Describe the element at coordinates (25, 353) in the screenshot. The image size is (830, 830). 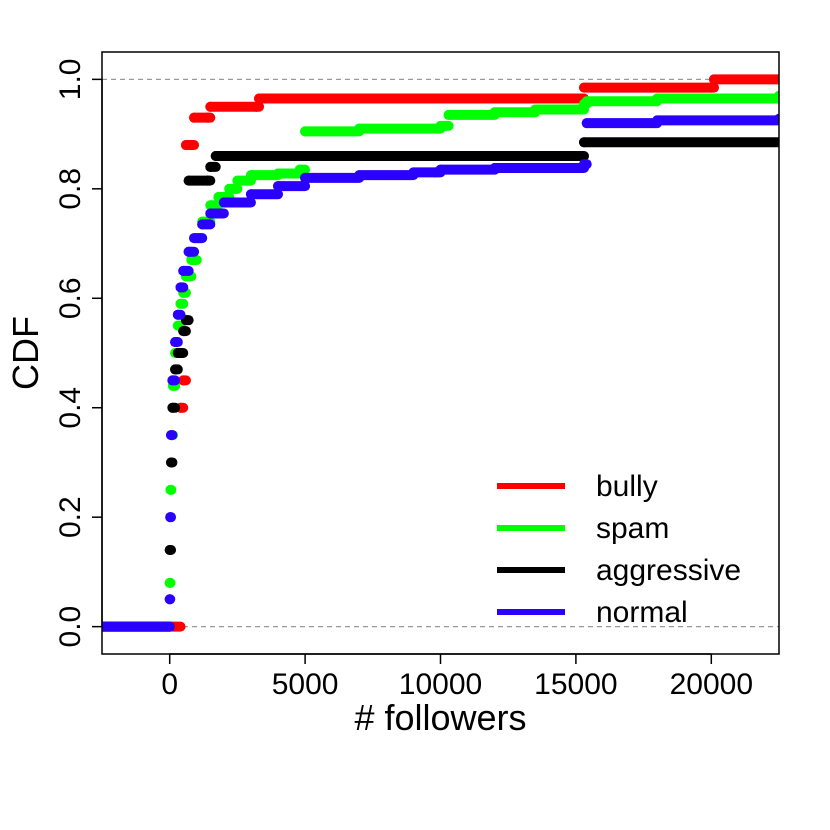
I see `y-axis-title: CDF` at that location.